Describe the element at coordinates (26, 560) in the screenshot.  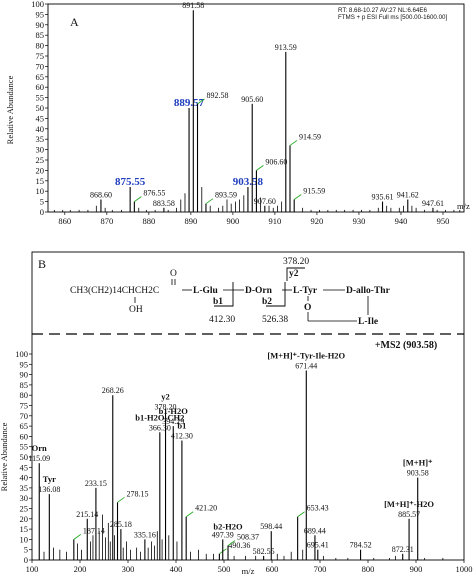
I see `panel-b-ytick-label: 0` at that location.